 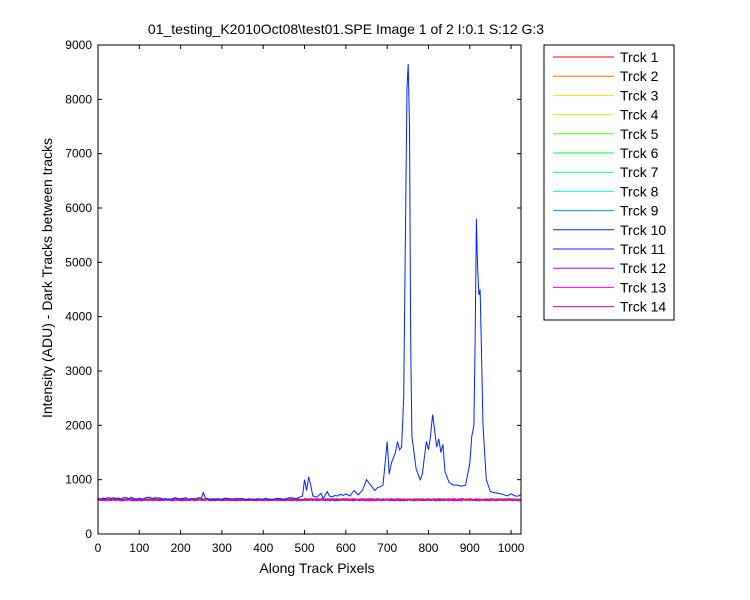 What do you see at coordinates (639, 57) in the screenshot?
I see `legend-label: Trck 1` at bounding box center [639, 57].